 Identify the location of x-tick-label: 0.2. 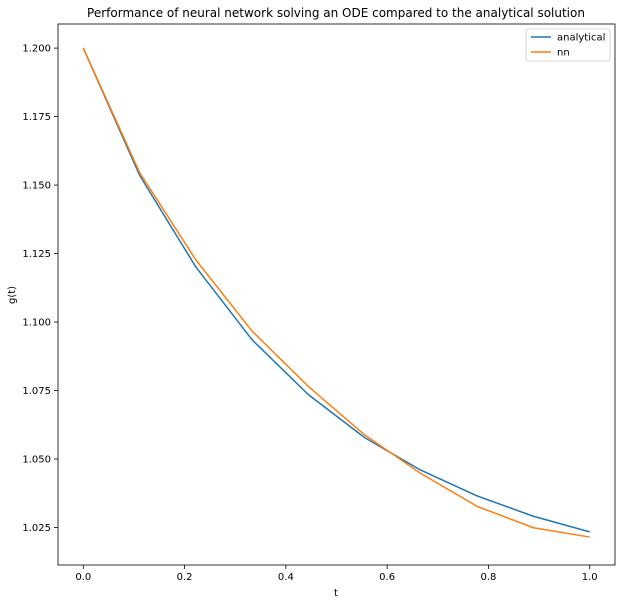
(185, 577).